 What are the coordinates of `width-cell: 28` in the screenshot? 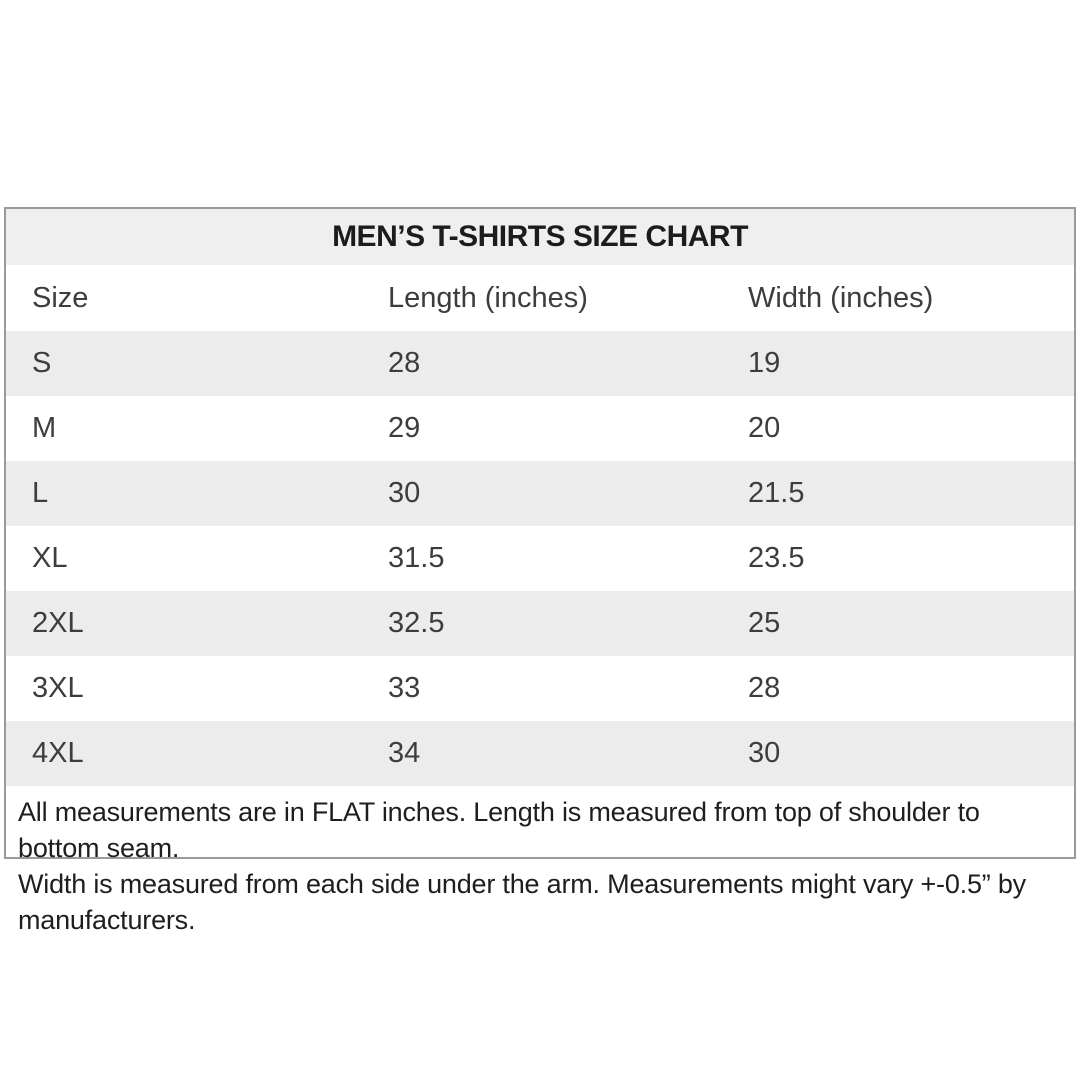 It's located at (764, 688).